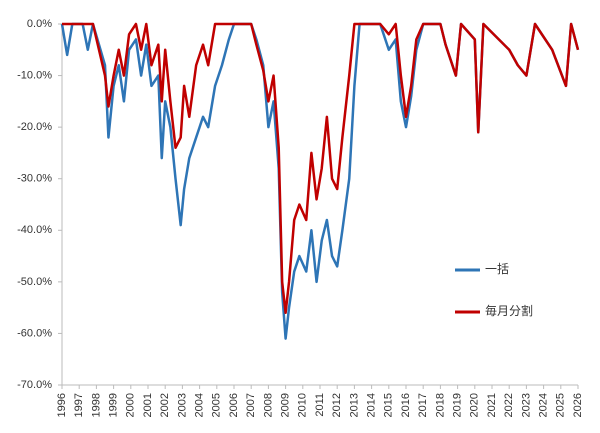  What do you see at coordinates (320, 405) in the screenshot?
I see `x-tick-label: 2011` at bounding box center [320, 405].